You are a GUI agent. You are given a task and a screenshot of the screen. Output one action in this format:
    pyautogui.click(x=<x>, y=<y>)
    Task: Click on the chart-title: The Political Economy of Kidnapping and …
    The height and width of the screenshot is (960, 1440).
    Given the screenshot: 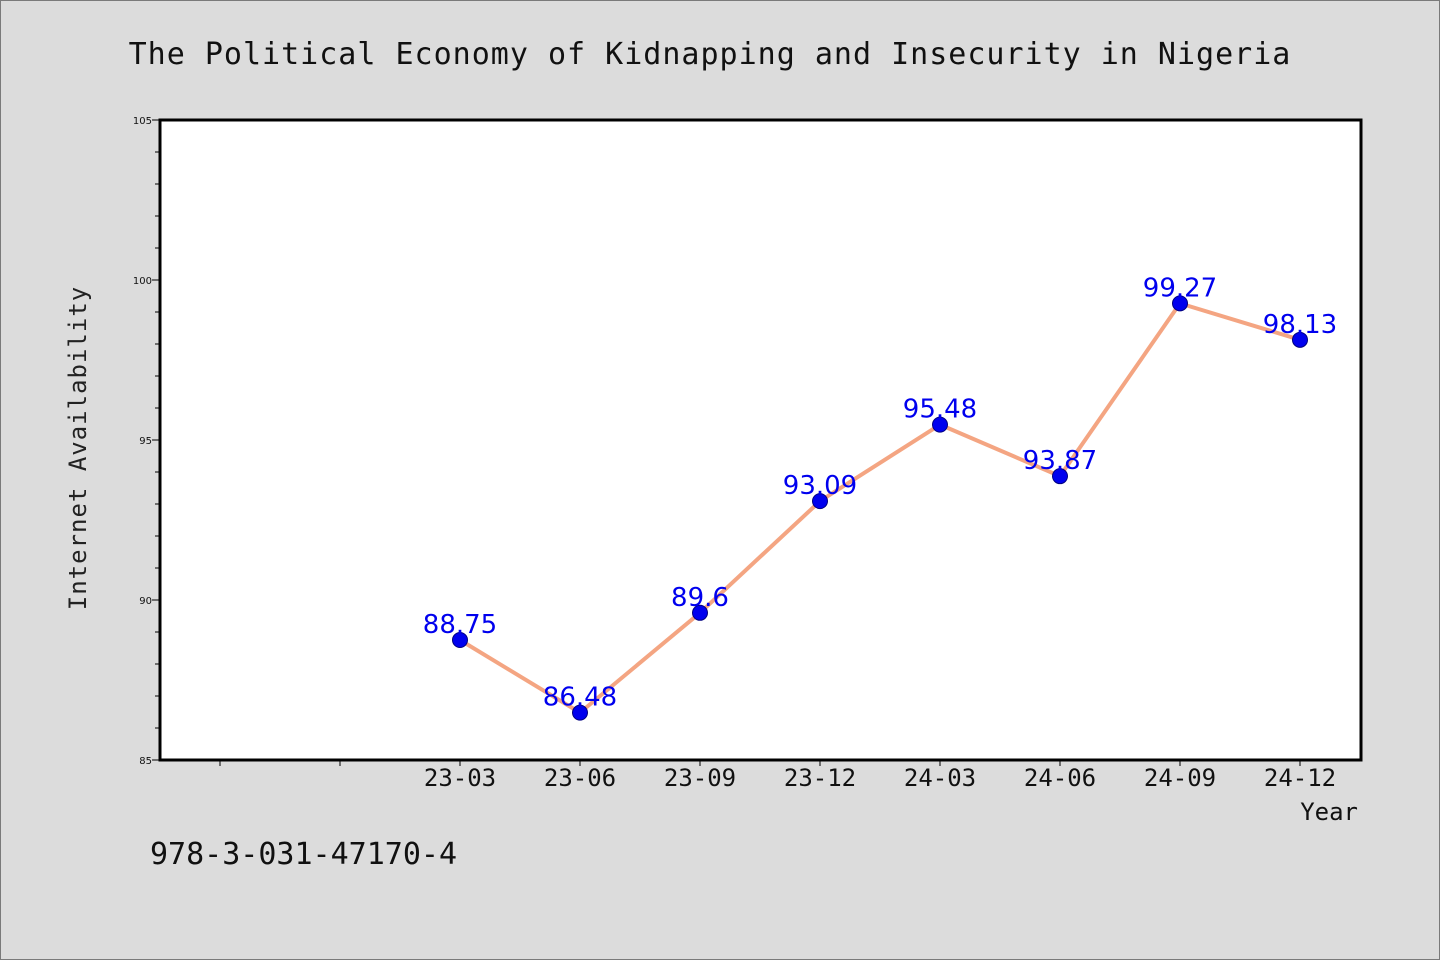 What is the action you would take?
    pyautogui.click(x=710, y=54)
    